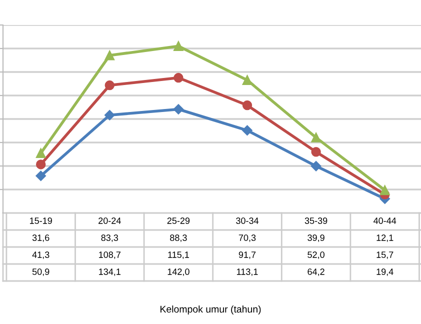 Image resolution: width=421 pixels, height=324 pixels. What do you see at coordinates (179, 272) in the screenshot?
I see `data-label: 142,0` at bounding box center [179, 272].